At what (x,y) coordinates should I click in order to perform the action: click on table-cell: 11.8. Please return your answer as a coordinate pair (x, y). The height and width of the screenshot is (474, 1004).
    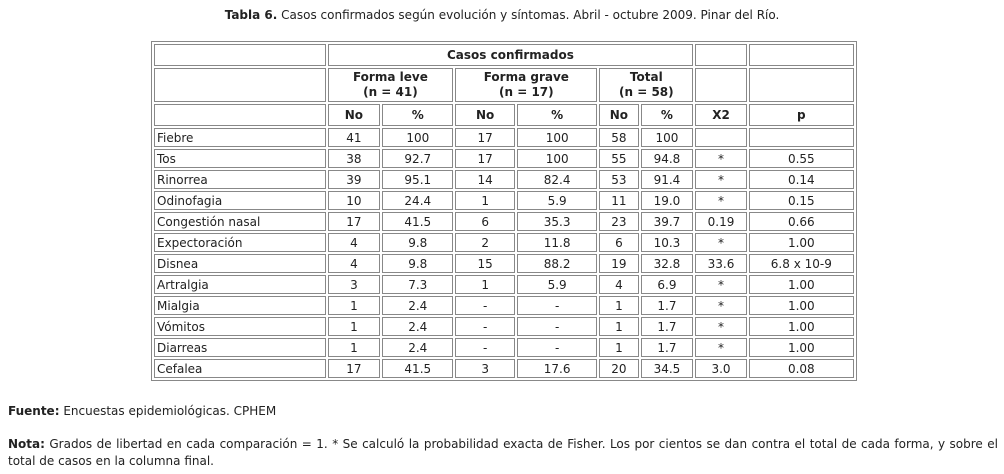
    Looking at the image, I should click on (557, 242).